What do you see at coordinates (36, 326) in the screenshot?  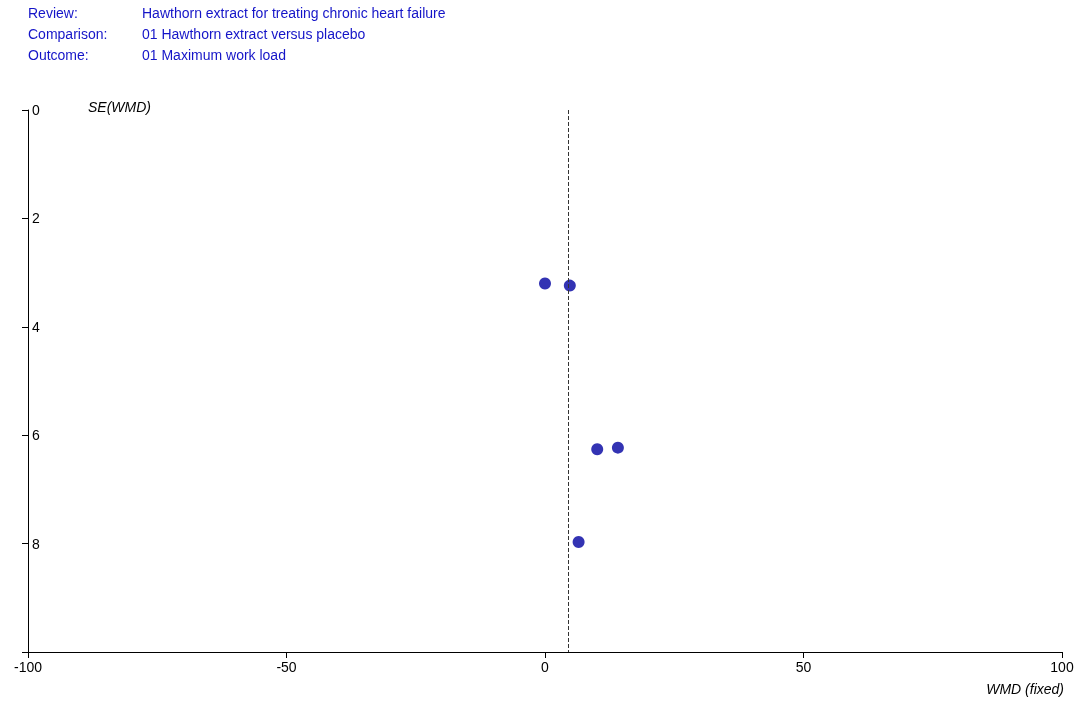 I see `y-tick-label: 4` at bounding box center [36, 326].